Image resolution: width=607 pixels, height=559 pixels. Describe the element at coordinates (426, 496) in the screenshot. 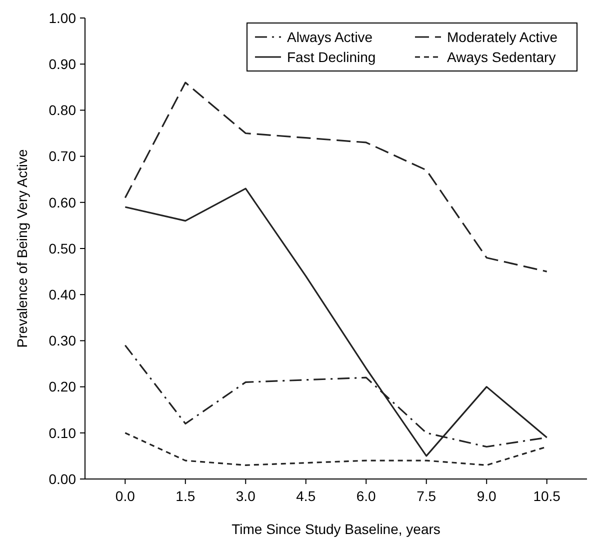

I see `x-tick-label: 7.5` at that location.